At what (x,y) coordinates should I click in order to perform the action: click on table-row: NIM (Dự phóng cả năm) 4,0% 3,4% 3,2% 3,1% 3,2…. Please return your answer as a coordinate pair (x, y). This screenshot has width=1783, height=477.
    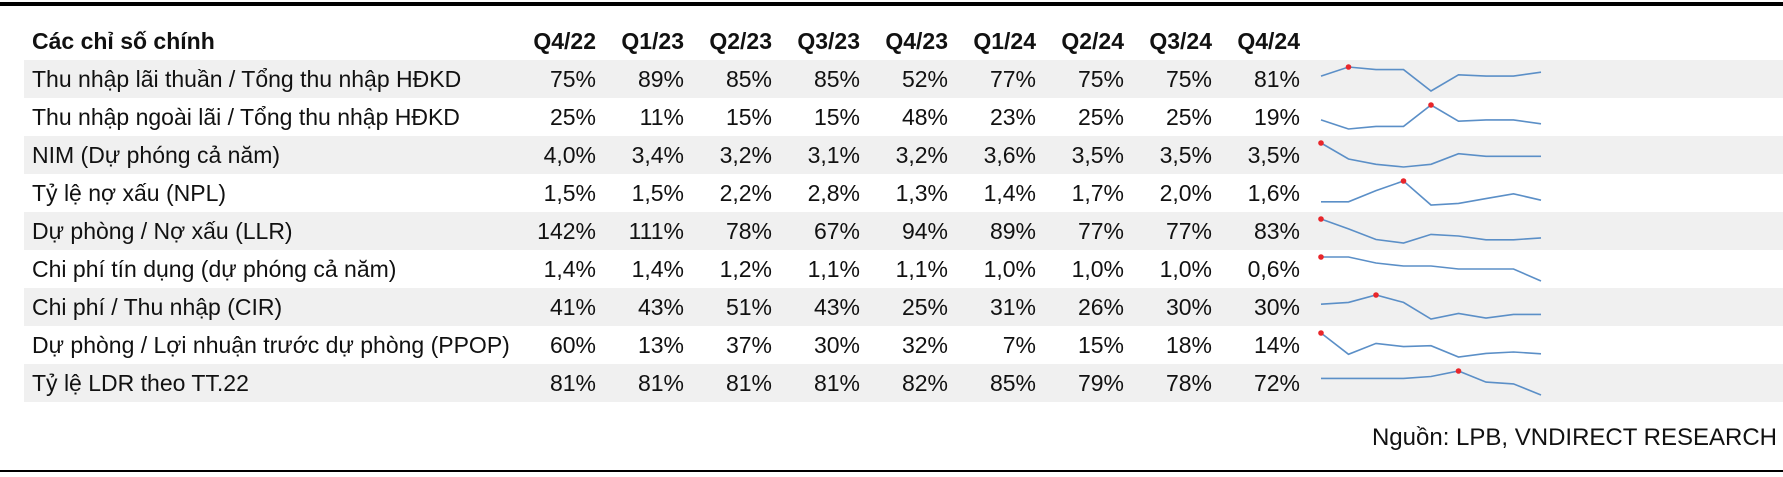
    Looking at the image, I should click on (903, 155).